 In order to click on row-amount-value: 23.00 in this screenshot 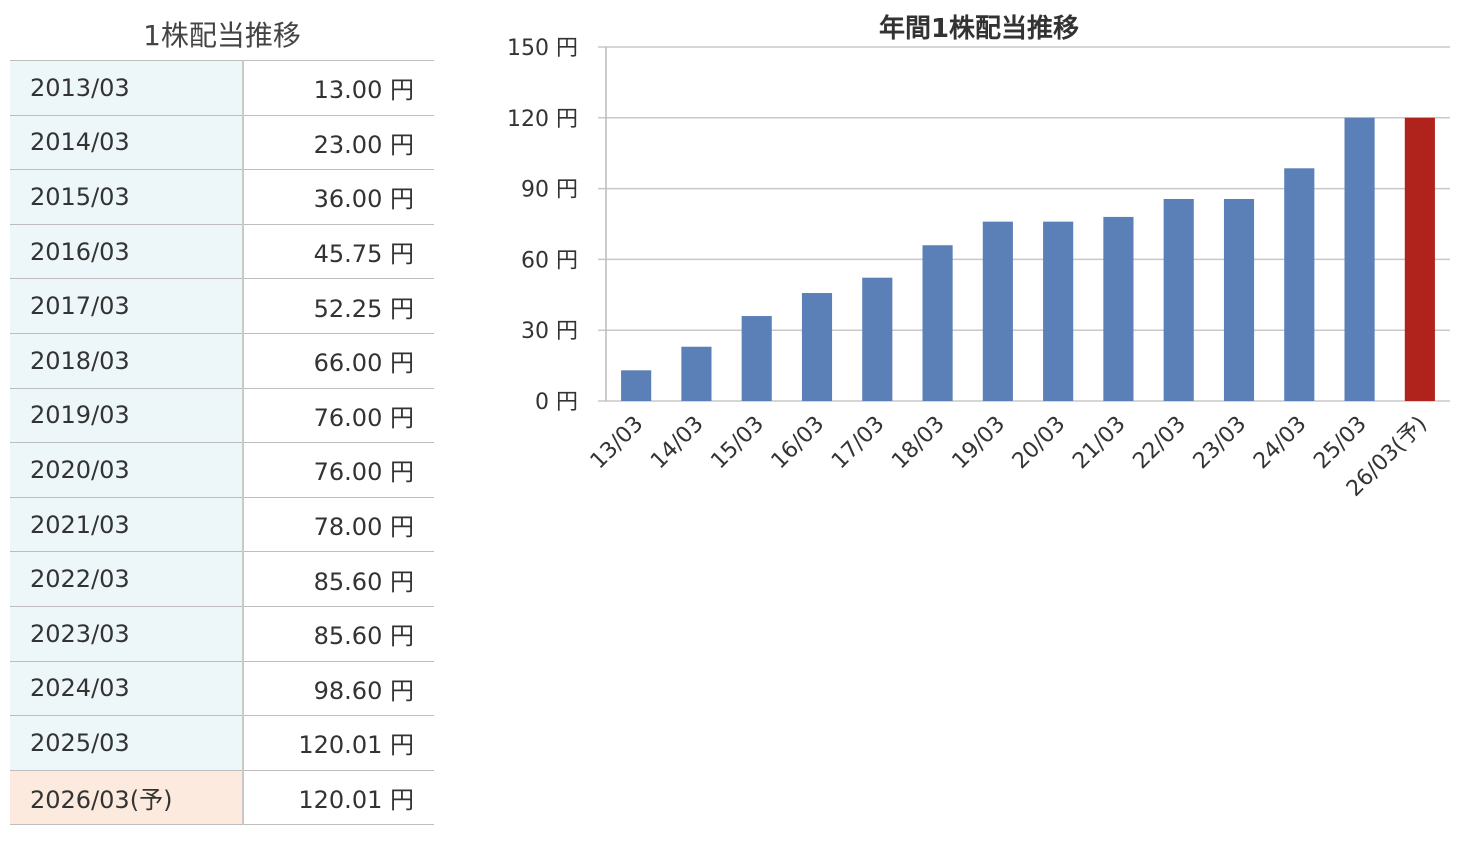, I will do `click(348, 144)`.